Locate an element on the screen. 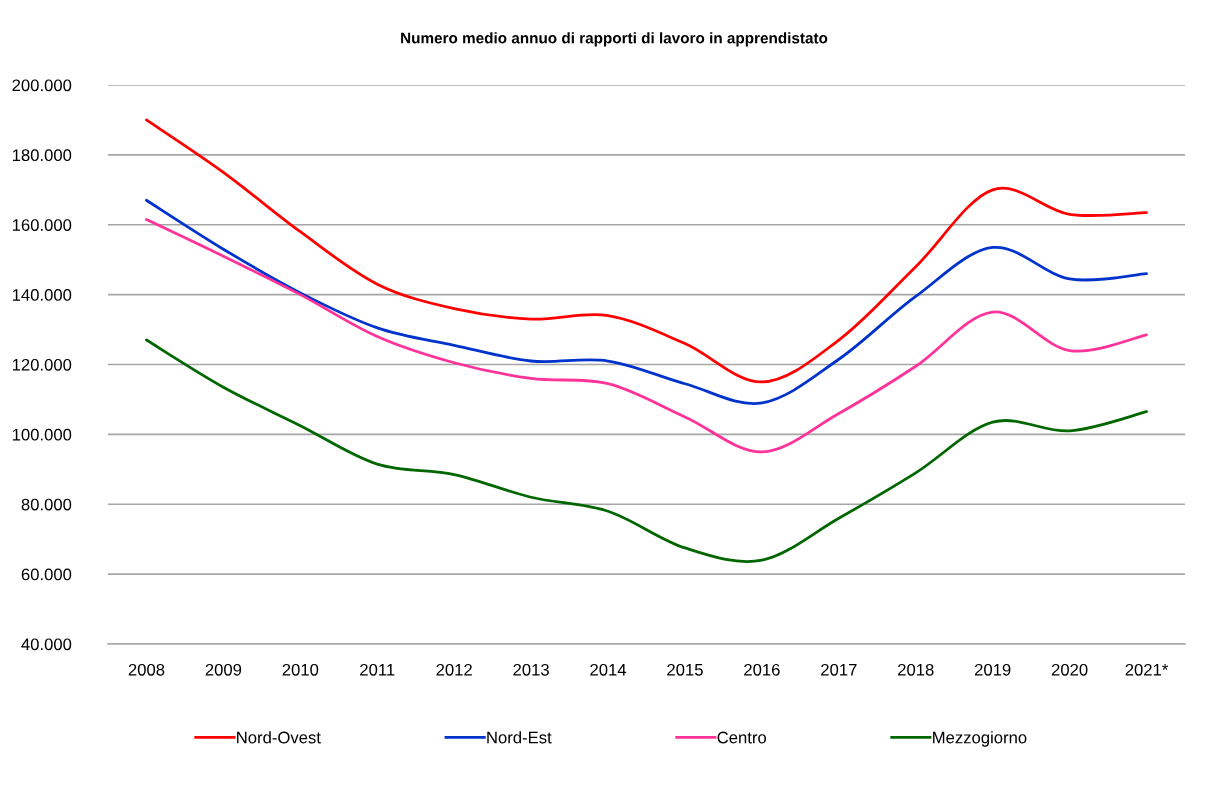 The image size is (1206, 798). legend-label: Nord-Est is located at coordinates (519, 737).